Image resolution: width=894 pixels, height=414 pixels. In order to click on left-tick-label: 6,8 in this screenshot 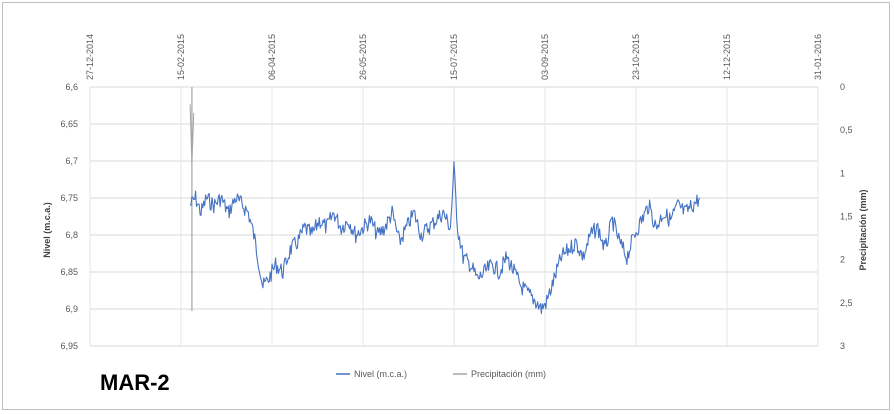, I will do `click(71, 235)`.